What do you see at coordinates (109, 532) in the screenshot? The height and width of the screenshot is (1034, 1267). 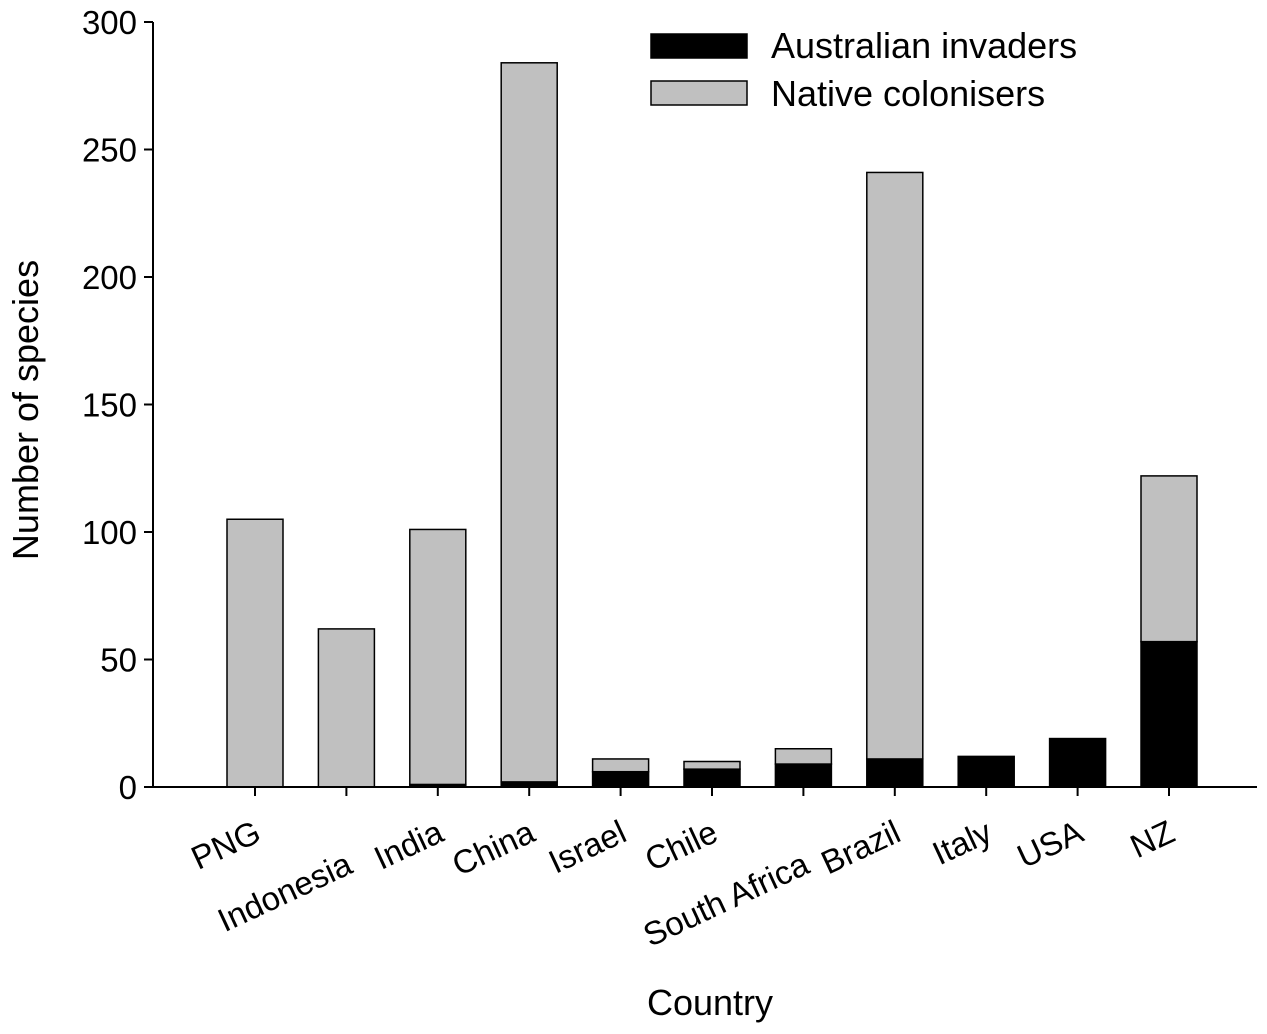 I see `y-tick-label: 100` at bounding box center [109, 532].